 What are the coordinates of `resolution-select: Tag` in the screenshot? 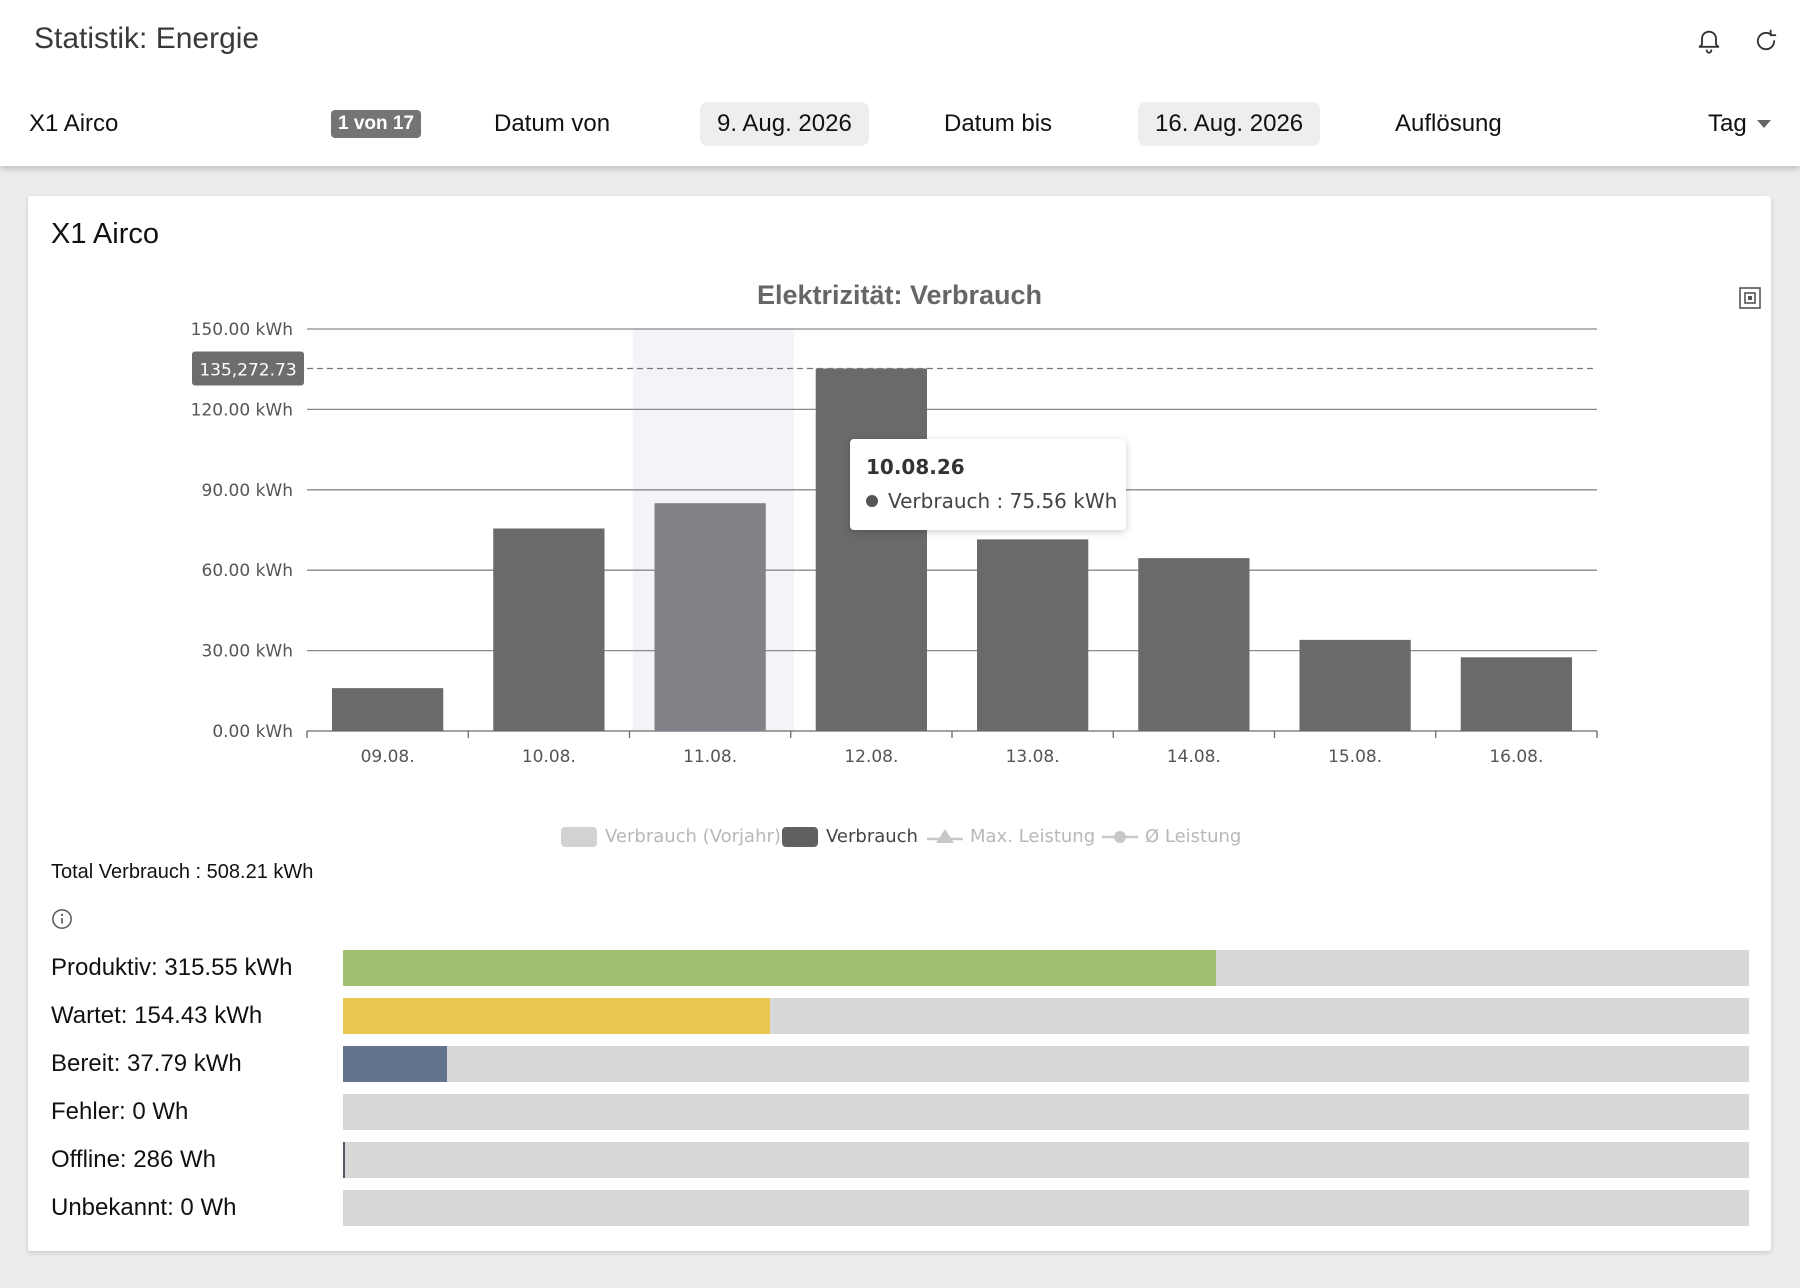 It's located at (1739, 124).